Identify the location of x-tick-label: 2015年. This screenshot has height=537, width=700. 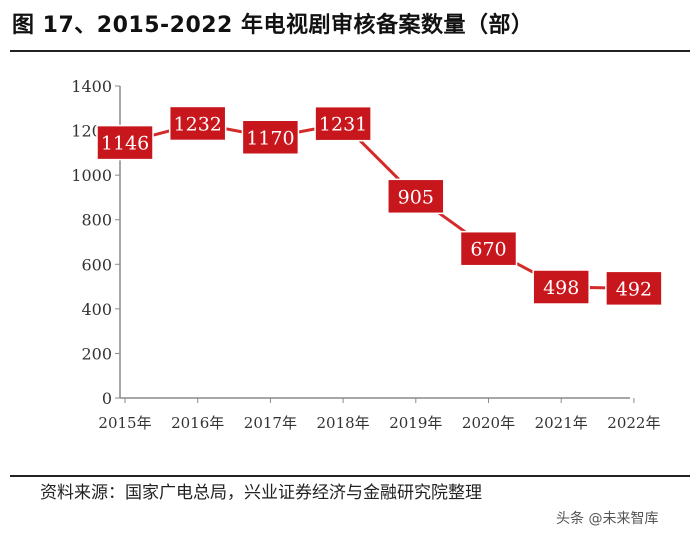
(124, 423).